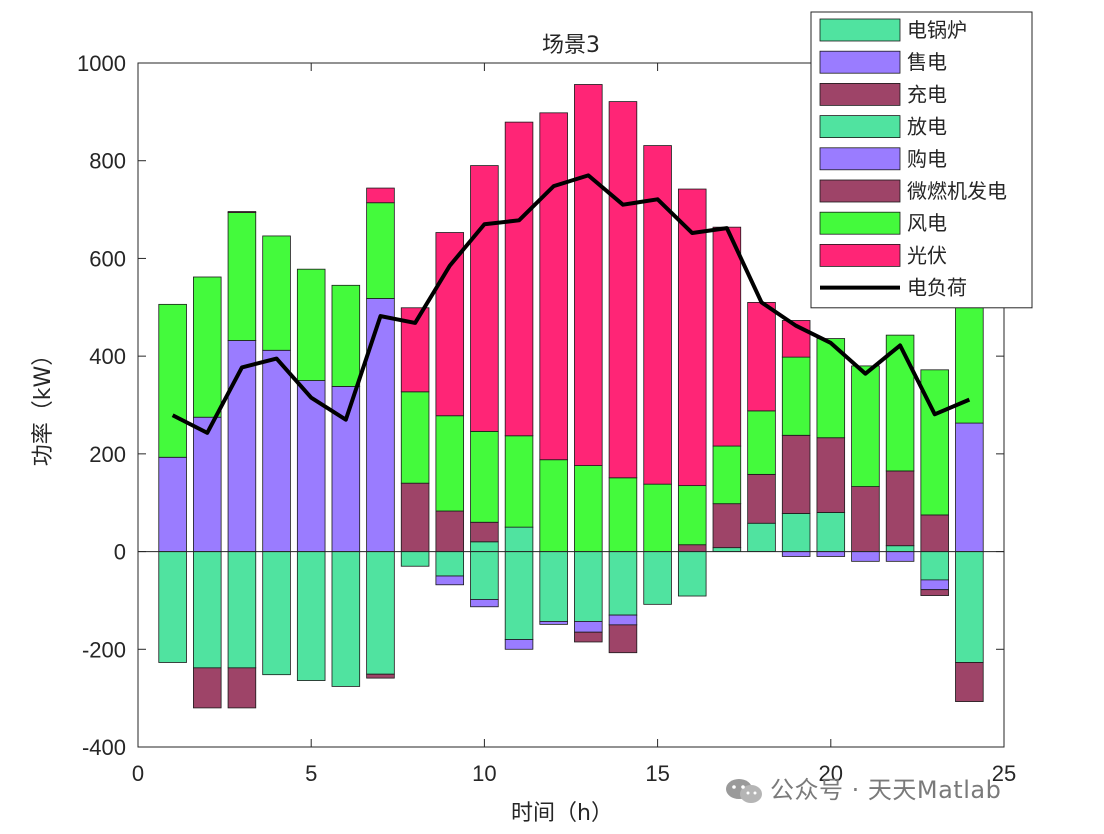 The height and width of the screenshot is (834, 1104). Describe the element at coordinates (450, 531) in the screenshot. I see `bar-s5-x9` at that location.